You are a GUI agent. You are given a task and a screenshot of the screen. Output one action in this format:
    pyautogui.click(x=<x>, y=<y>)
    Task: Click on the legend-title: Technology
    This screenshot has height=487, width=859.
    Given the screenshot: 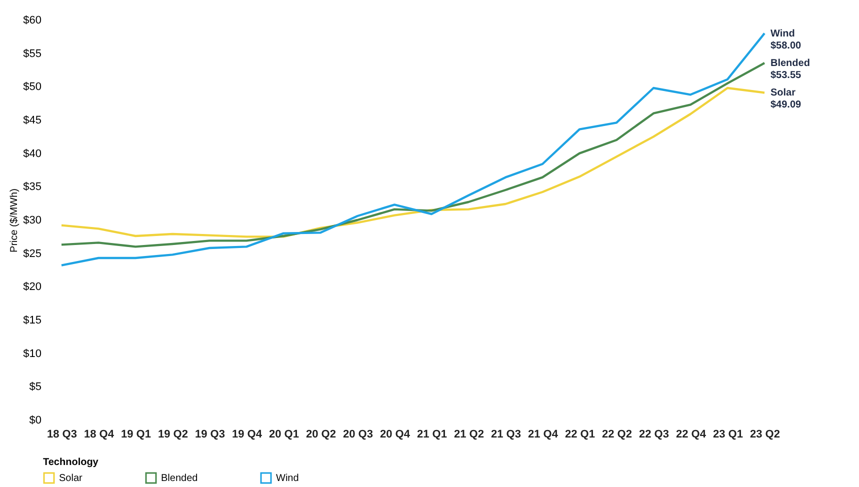 What is the action you would take?
    pyautogui.click(x=71, y=462)
    